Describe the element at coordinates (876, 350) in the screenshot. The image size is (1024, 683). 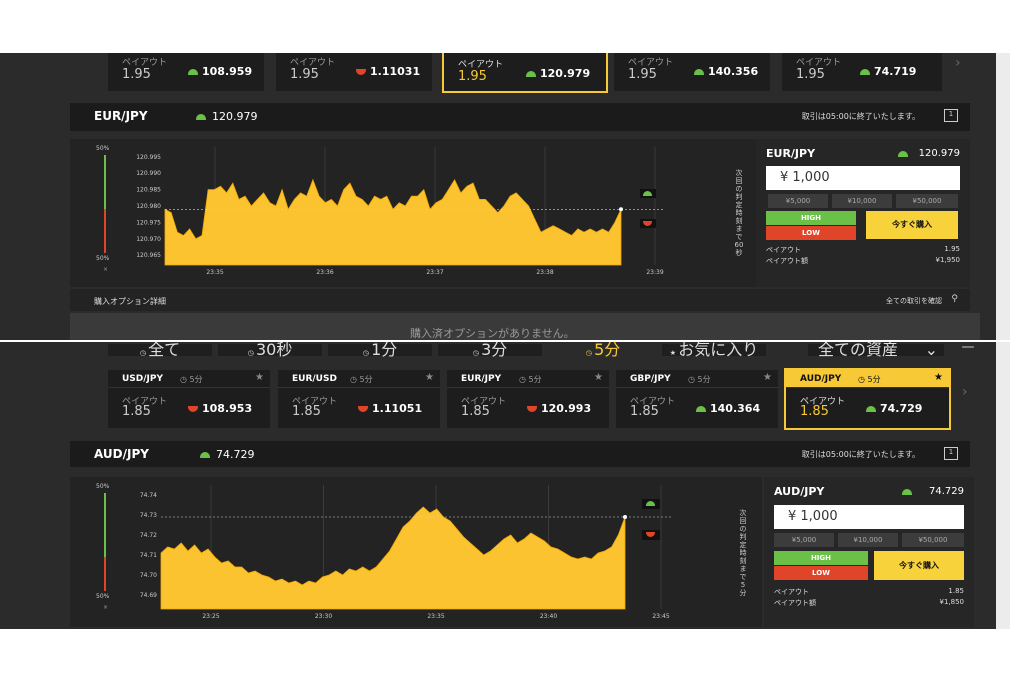
I see `asset-select: 全ての資産 ⌄` at that location.